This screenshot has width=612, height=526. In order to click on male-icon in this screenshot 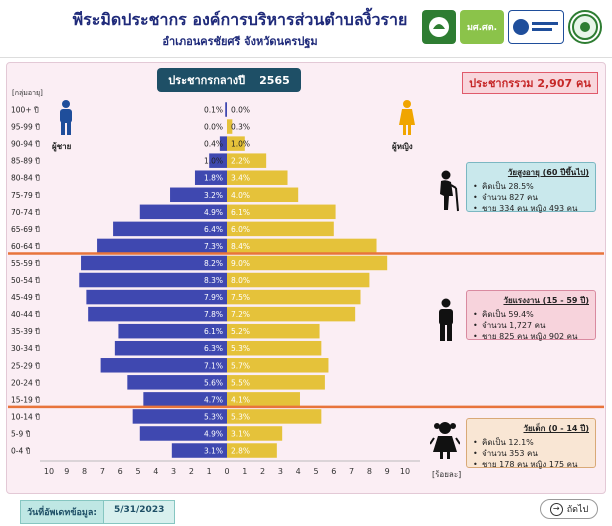, I will do `click(66, 117)`.